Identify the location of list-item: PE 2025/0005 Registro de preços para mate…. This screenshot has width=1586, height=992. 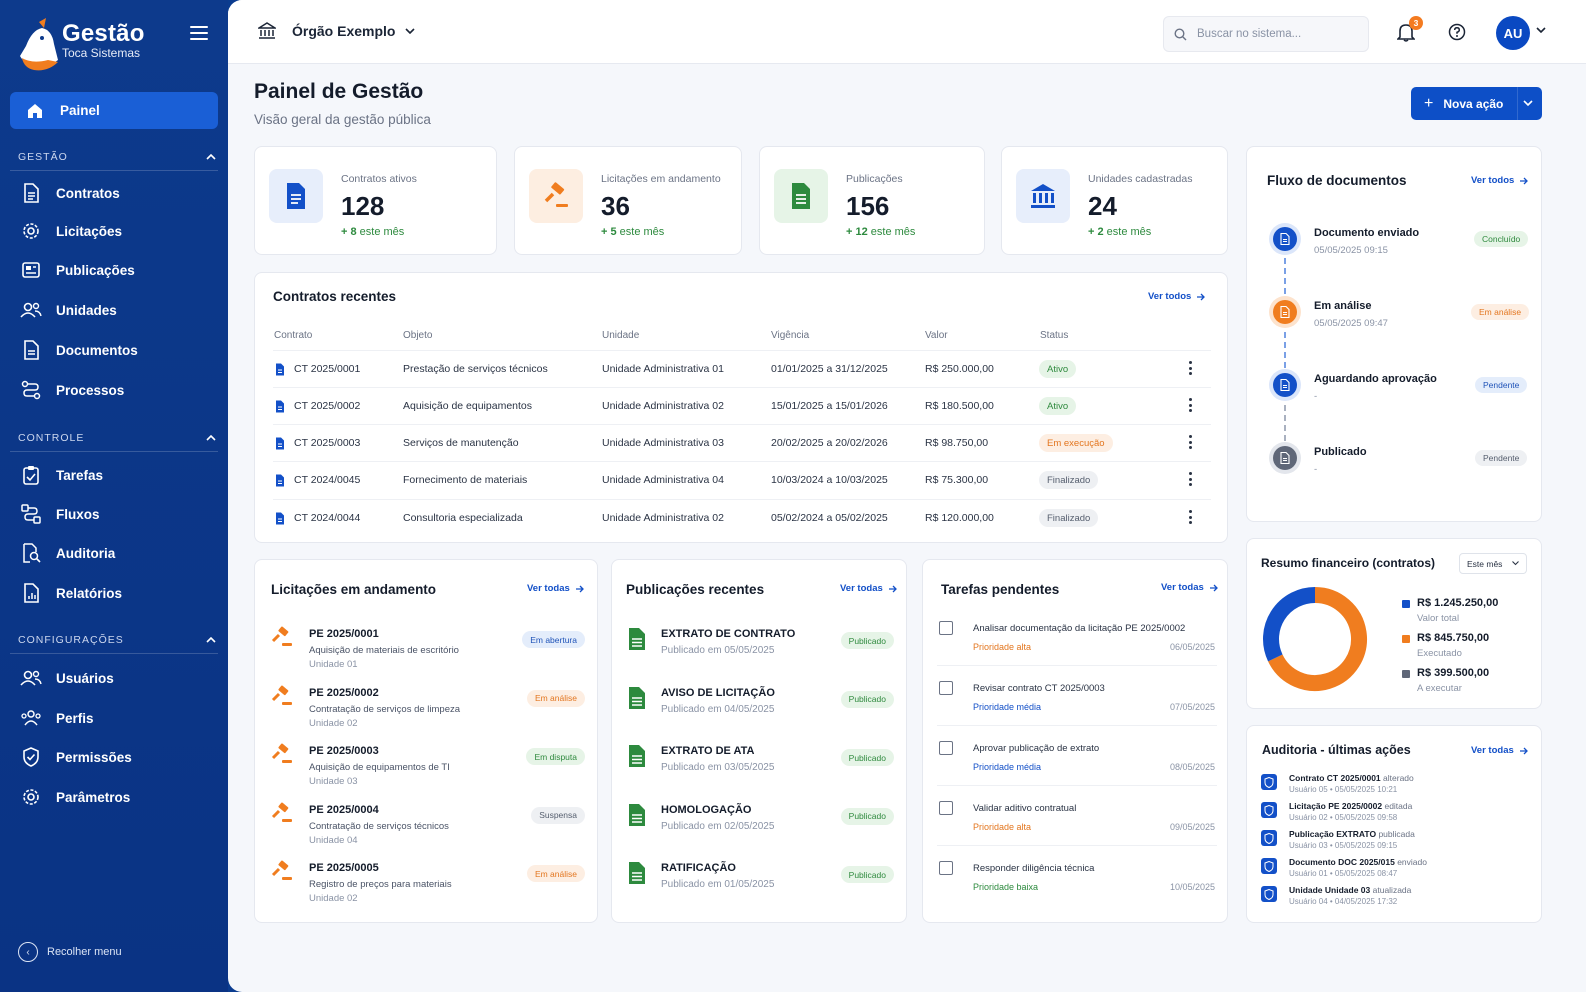
(427, 881).